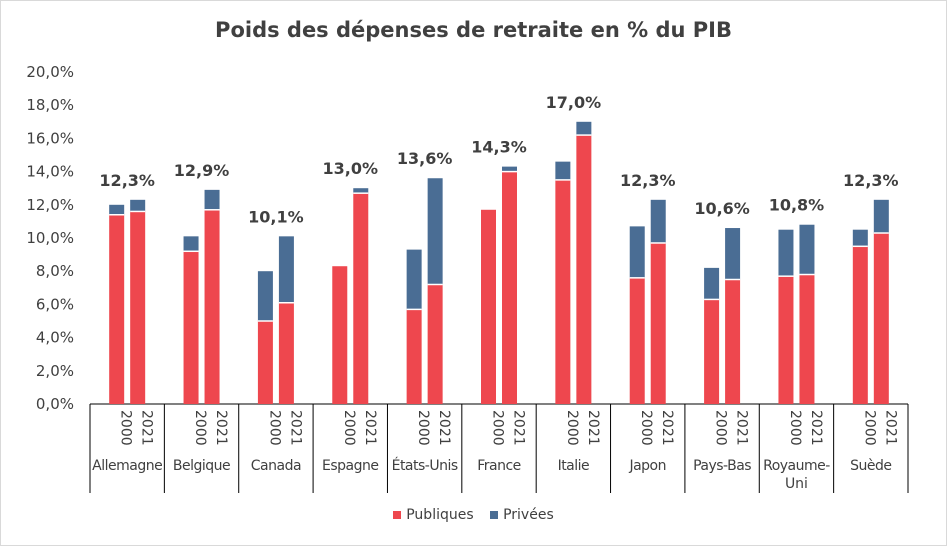 This screenshot has width=947, height=546. What do you see at coordinates (870, 466) in the screenshot?
I see `x-country-label: Suède` at bounding box center [870, 466].